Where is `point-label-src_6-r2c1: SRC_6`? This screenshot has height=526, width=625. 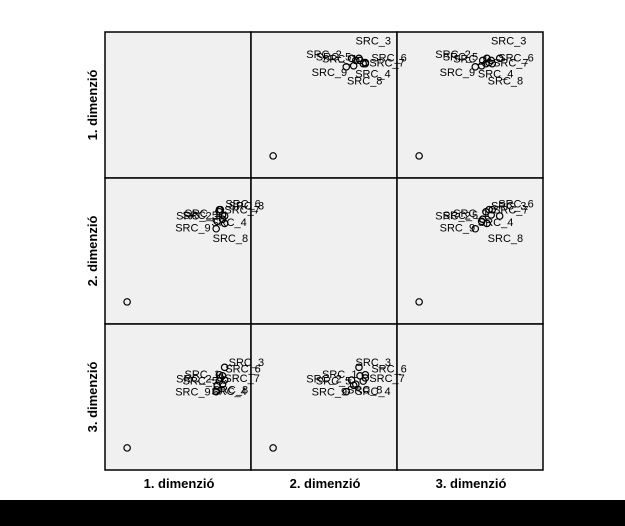 point-label-src_6-r2c1: SRC_6 is located at coordinates (242, 205).